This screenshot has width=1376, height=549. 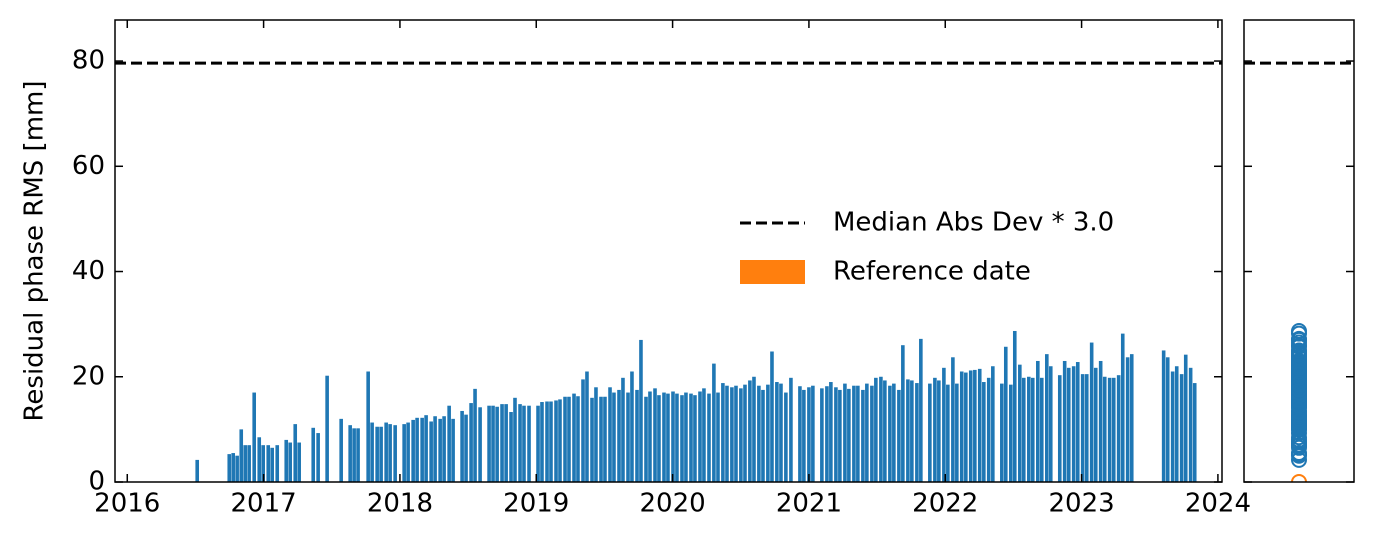 What do you see at coordinates (673, 504) in the screenshot?
I see `x-tick-label: 2020` at bounding box center [673, 504].